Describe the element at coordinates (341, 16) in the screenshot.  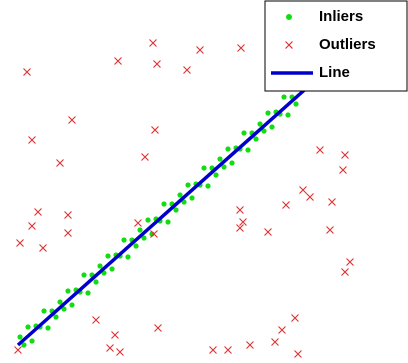
I see `legend-label: Inliers` at that location.